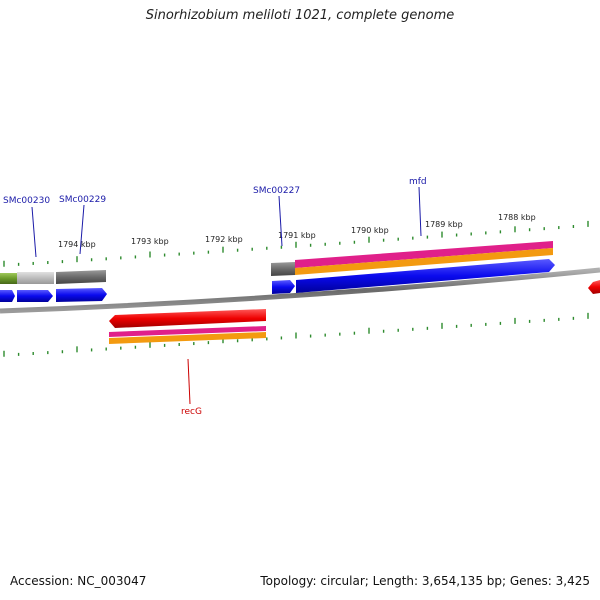 This screenshot has width=600, height=600. I want to click on tick-label-1793: 1793 kbp, so click(150, 241).